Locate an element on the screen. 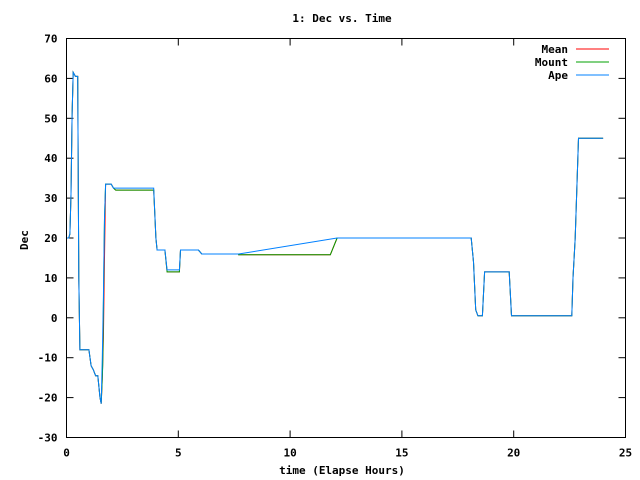 The width and height of the screenshot is (640, 480). x-tick-label: 0 is located at coordinates (66, 453).